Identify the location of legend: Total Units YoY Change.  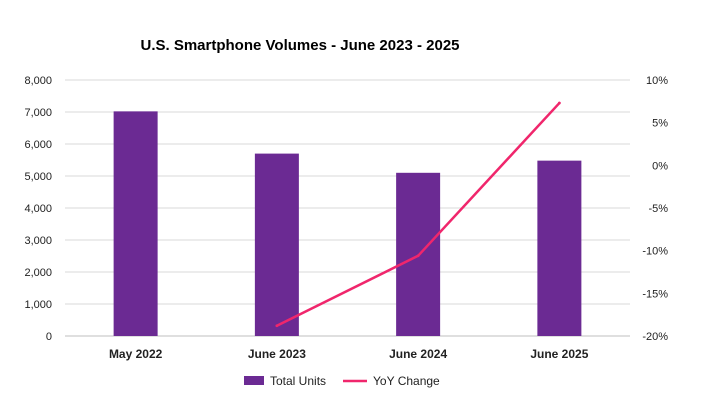
(342, 381).